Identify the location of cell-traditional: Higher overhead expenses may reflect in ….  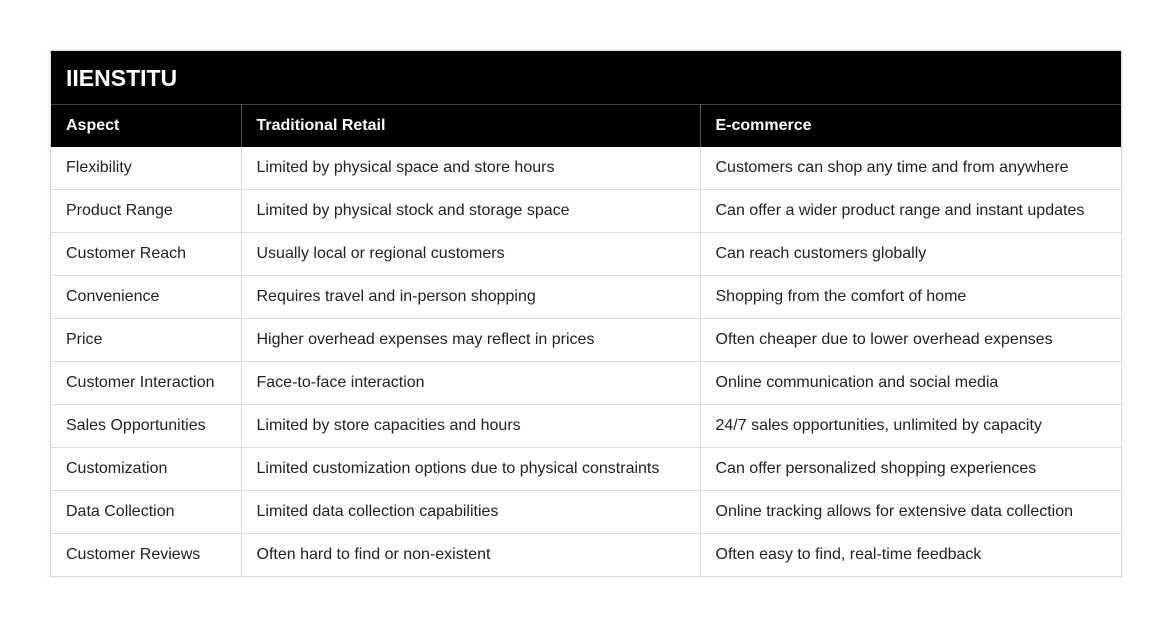
(471, 340).